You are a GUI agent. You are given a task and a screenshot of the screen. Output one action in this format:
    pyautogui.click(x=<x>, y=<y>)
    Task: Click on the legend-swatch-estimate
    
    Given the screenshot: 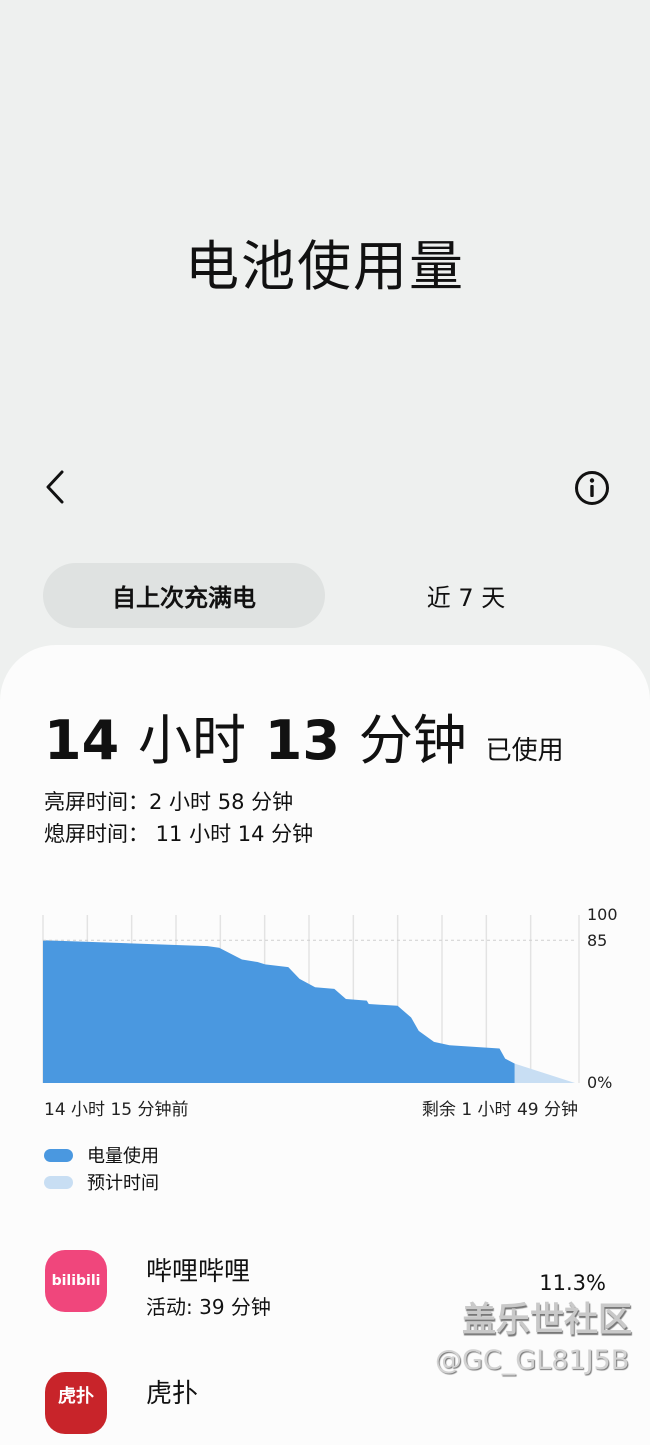 What is the action you would take?
    pyautogui.click(x=58, y=1182)
    